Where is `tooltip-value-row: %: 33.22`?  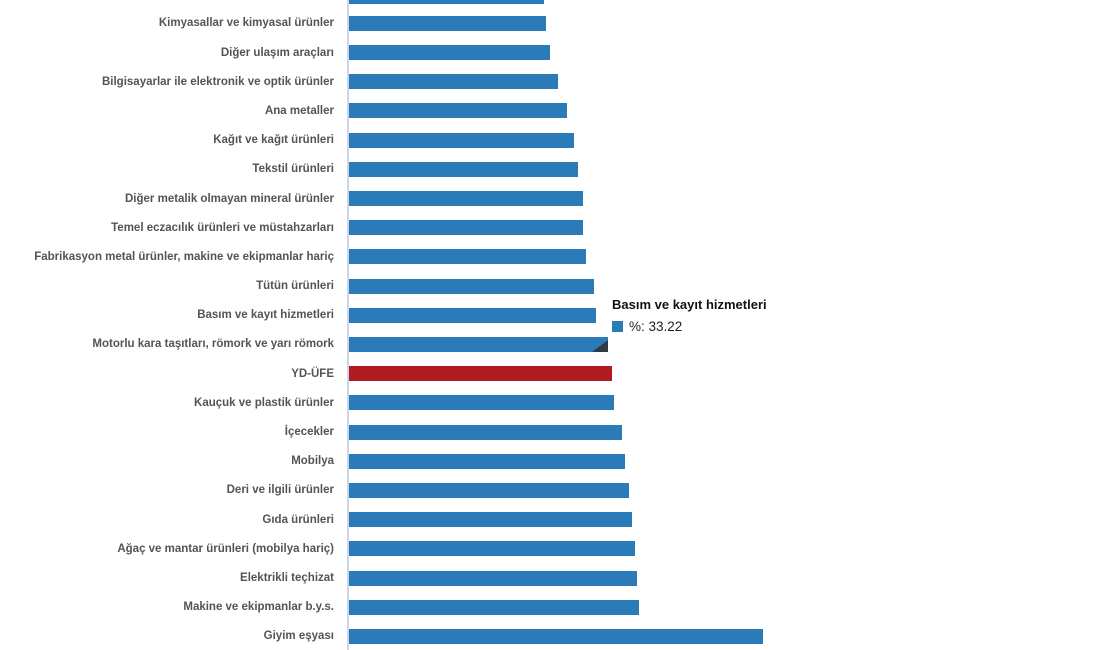 tooltip-value-row: %: 33.22 is located at coordinates (689, 326).